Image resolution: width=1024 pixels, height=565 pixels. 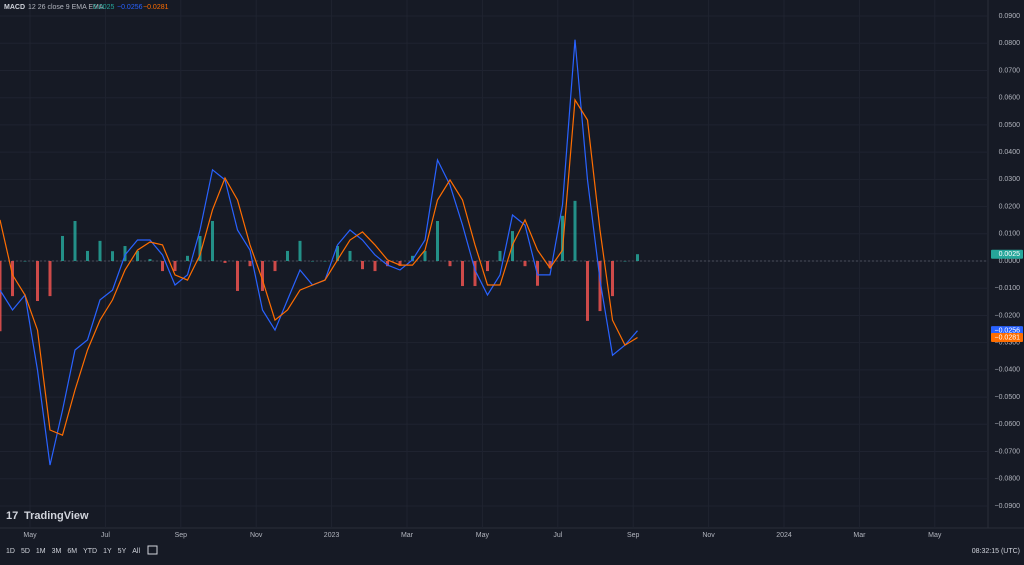 I want to click on y-tick-label: 0.0500, so click(x=1010, y=125).